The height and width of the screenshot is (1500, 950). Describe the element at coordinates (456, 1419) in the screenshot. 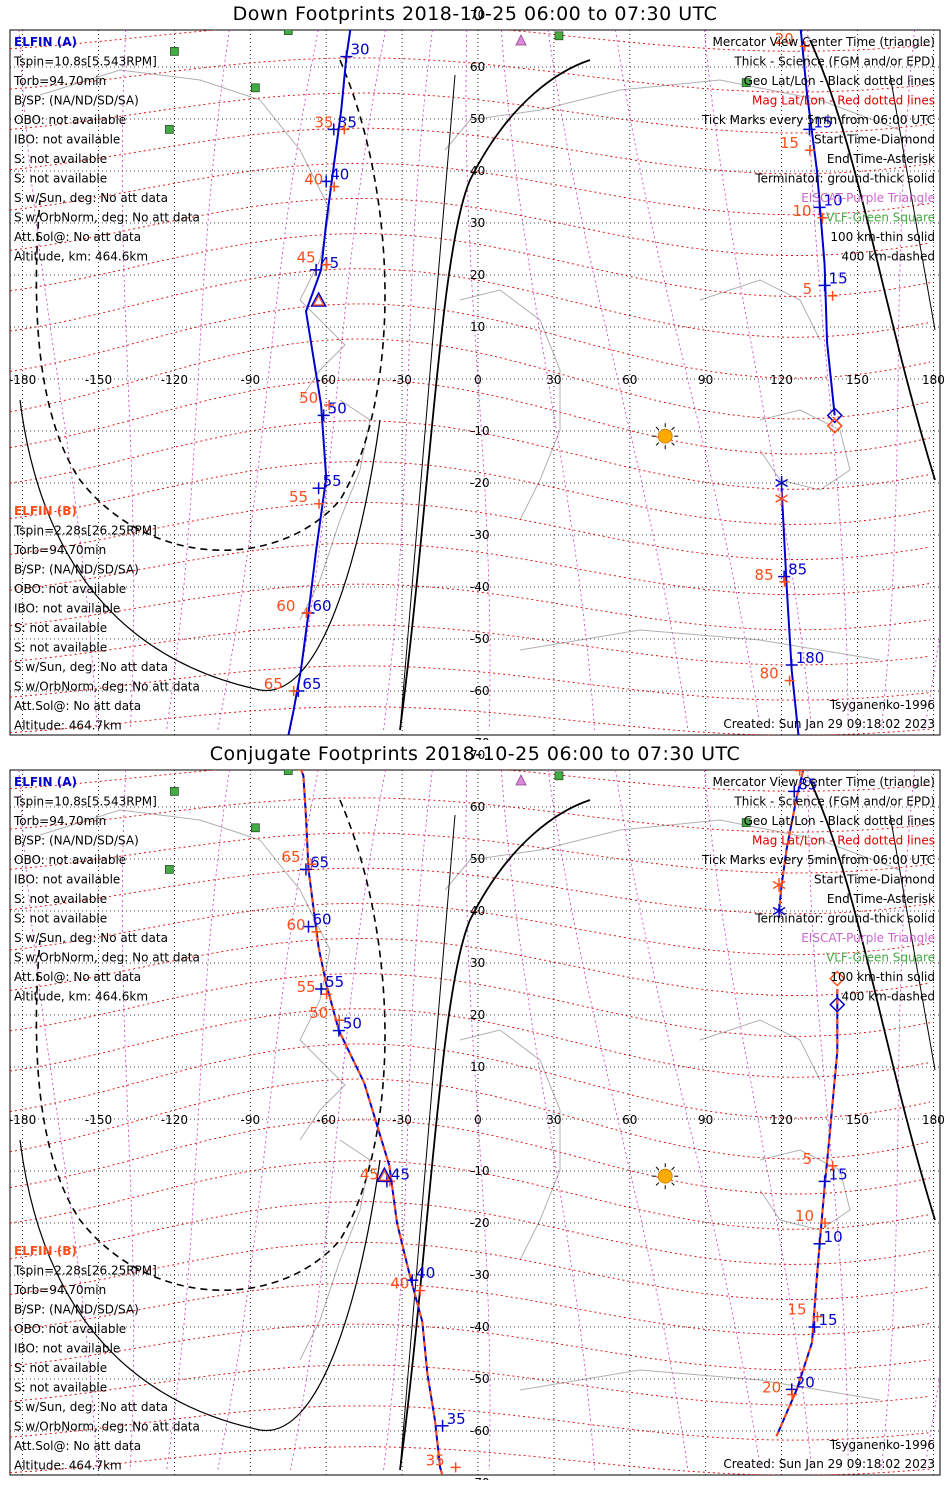

I see `elfin-a-tick-label: 35` at that location.